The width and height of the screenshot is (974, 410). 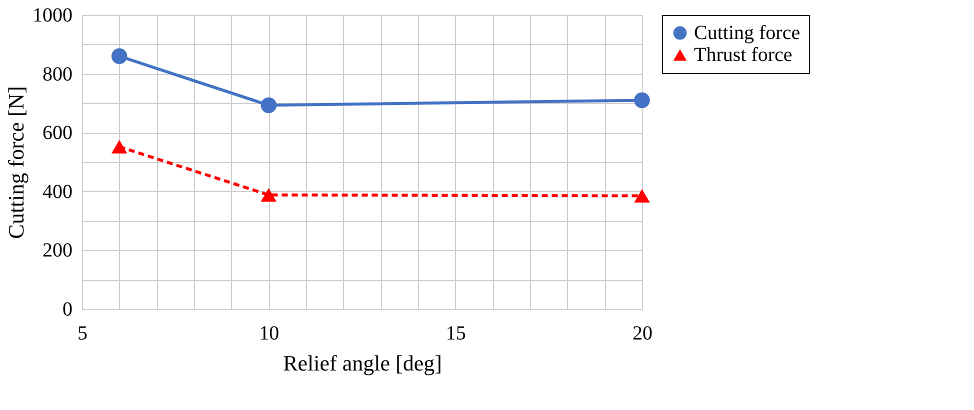 What do you see at coordinates (57, 133) in the screenshot?
I see `y-tick-label: 600` at bounding box center [57, 133].